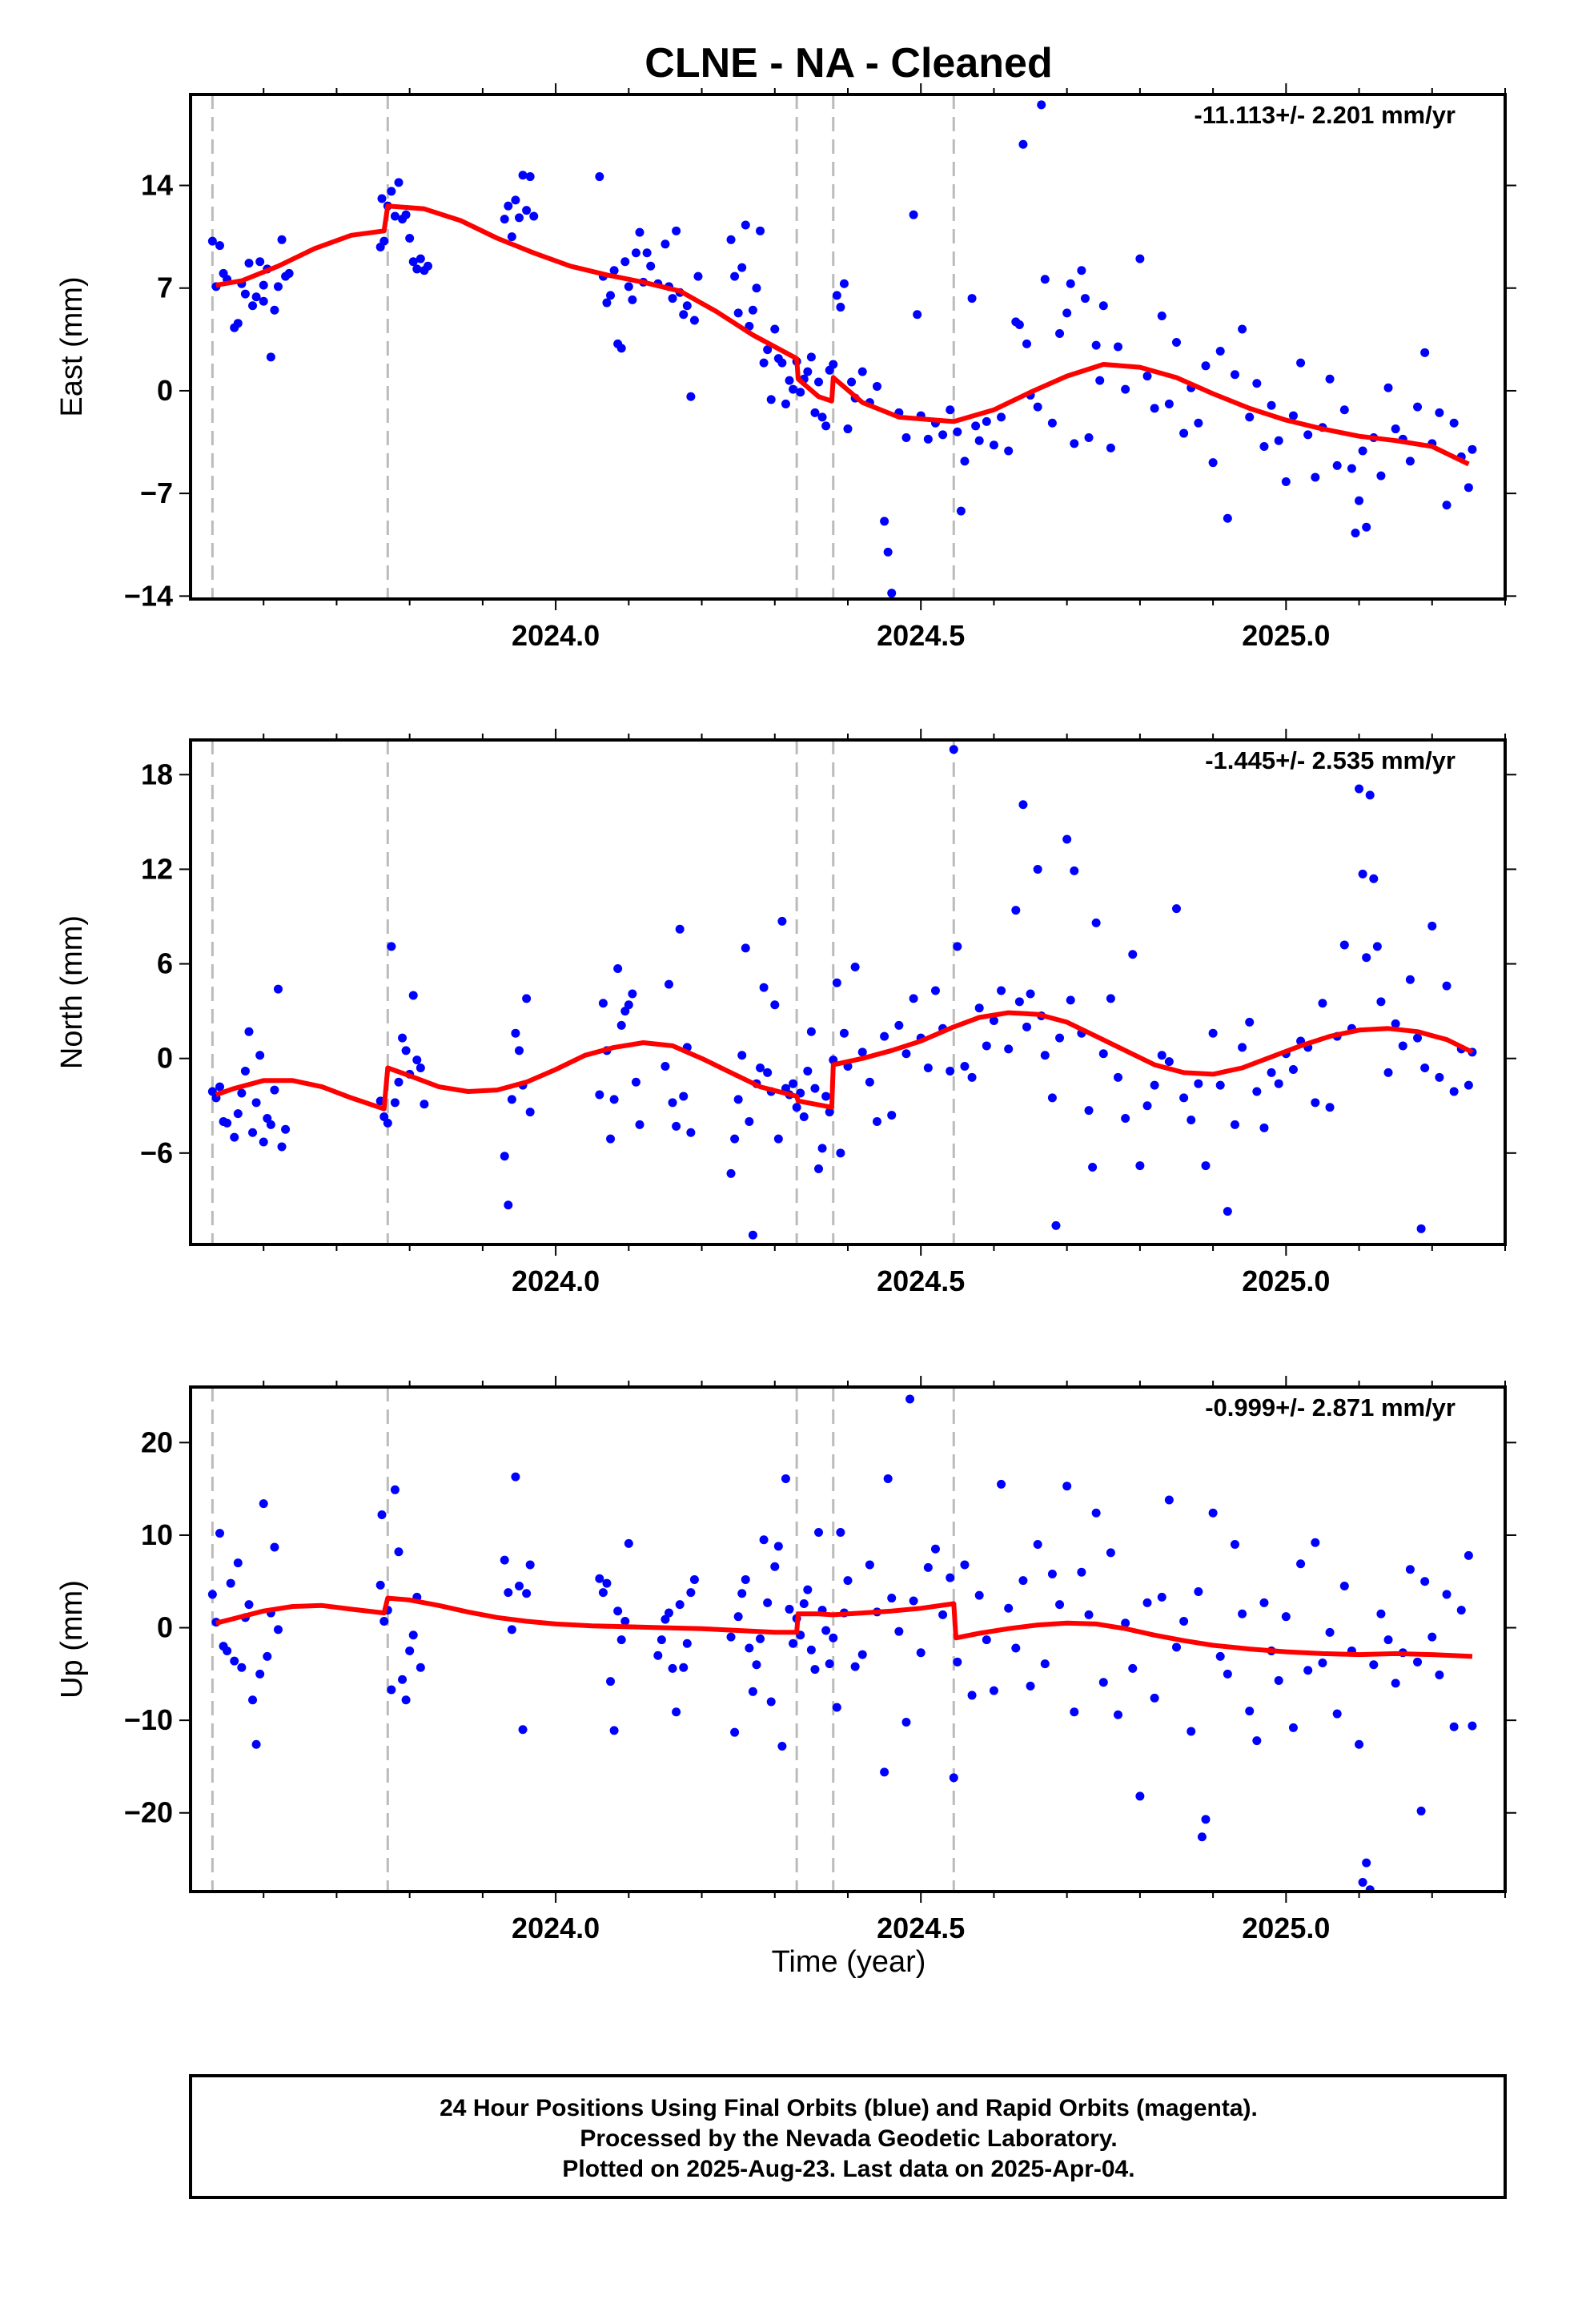 The image size is (1582, 2324). Describe the element at coordinates (156, 492) in the screenshot. I see `y-tick-label-east: −7` at that location.